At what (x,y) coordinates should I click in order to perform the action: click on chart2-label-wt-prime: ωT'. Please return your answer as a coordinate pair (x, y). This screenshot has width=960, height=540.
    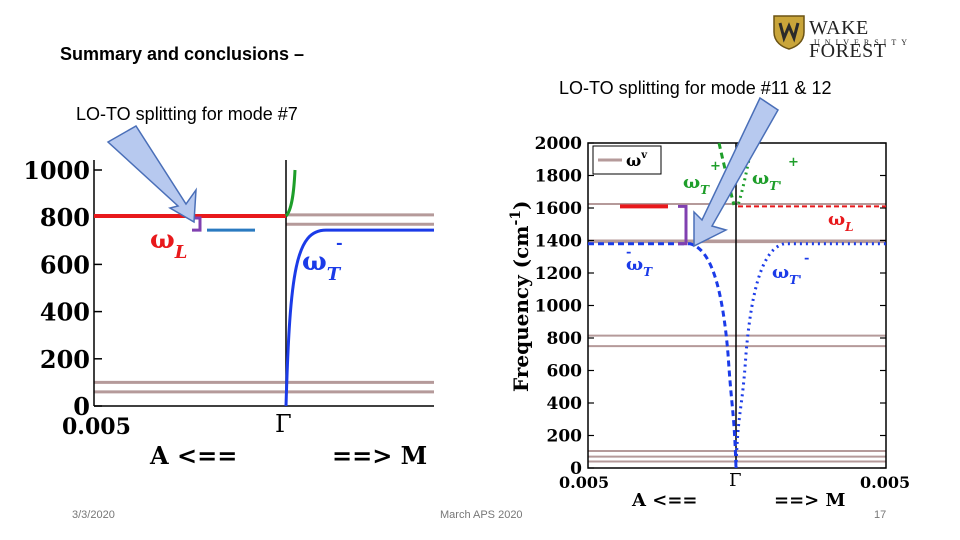
    Looking at the image, I should click on (787, 274).